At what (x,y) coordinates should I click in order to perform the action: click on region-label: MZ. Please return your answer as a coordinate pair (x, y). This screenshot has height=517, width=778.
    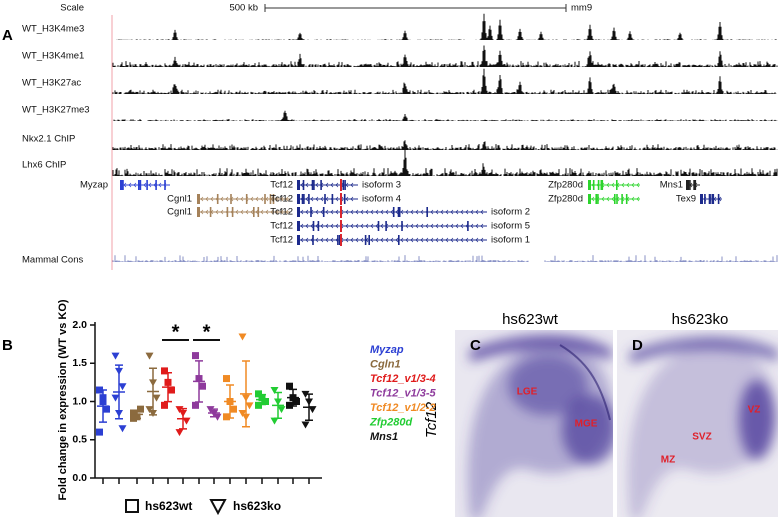
    Looking at the image, I should click on (668, 460).